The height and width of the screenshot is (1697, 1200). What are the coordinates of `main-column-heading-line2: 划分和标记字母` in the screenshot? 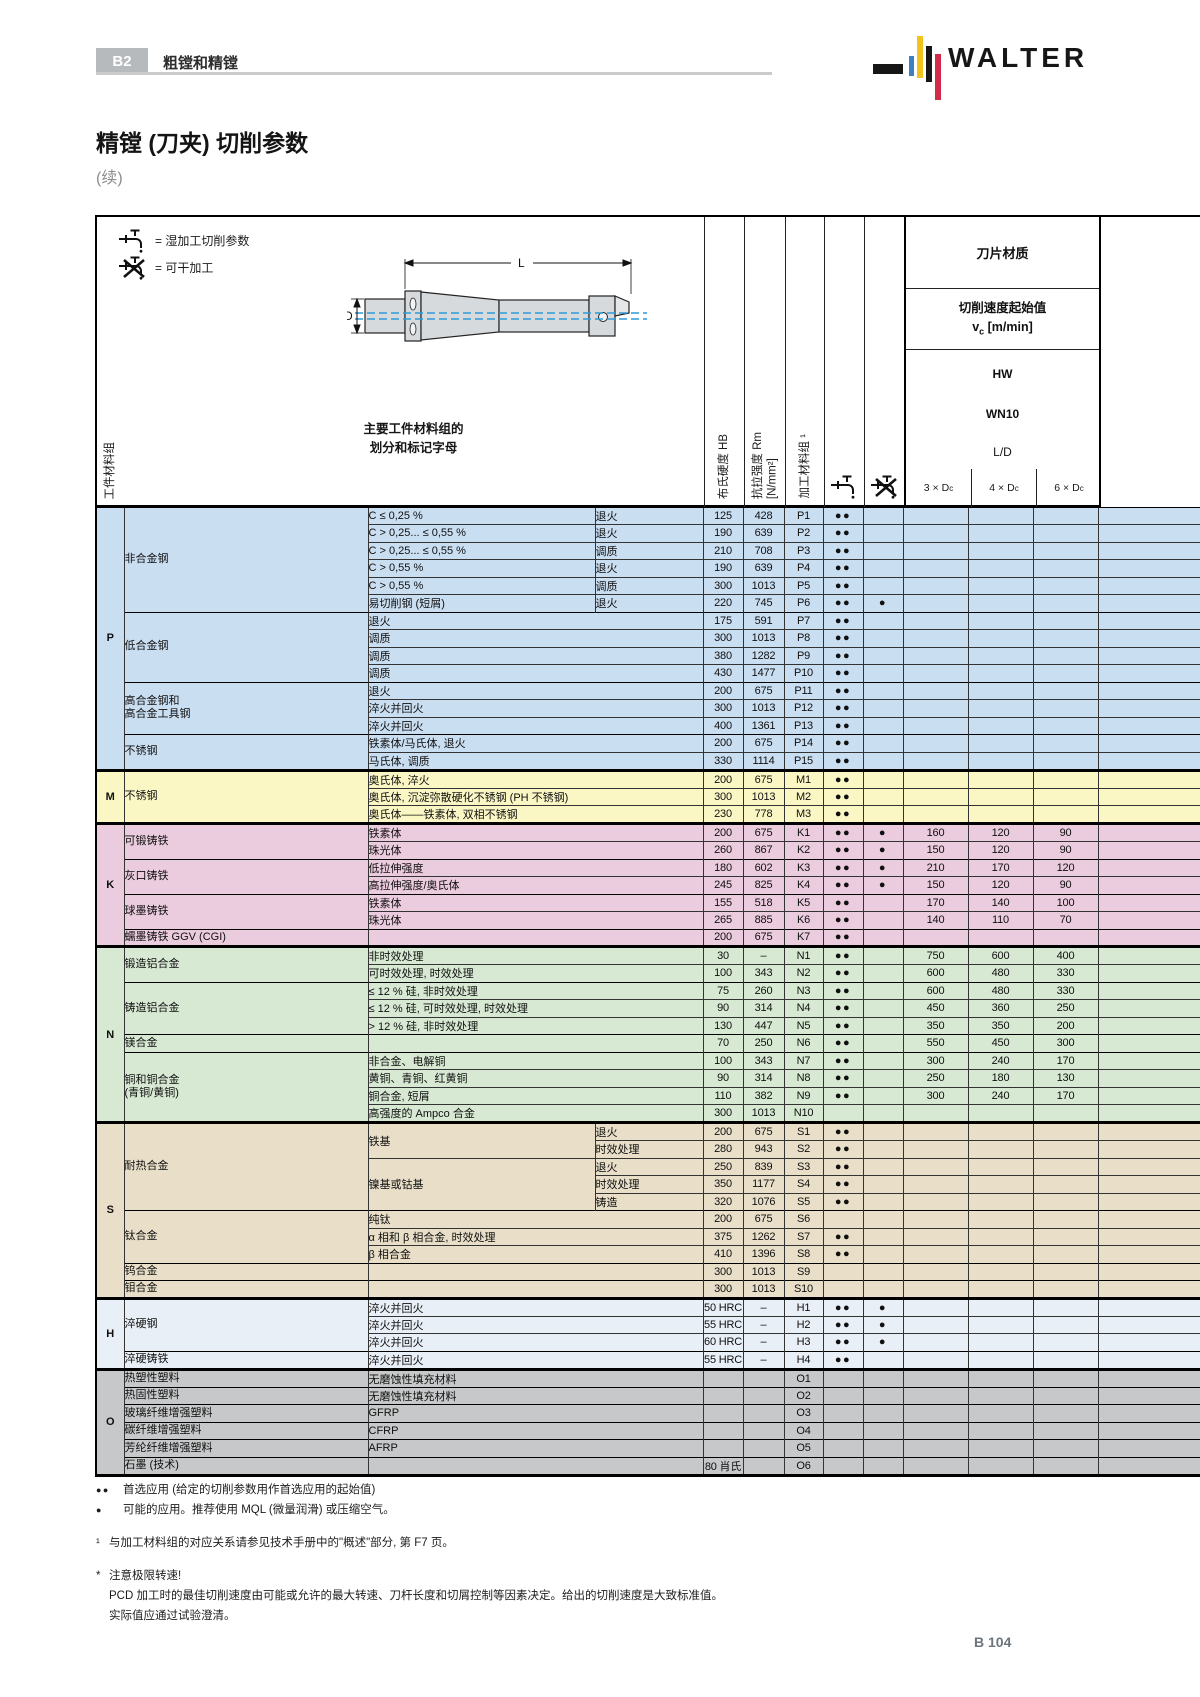 It's located at (413, 448).